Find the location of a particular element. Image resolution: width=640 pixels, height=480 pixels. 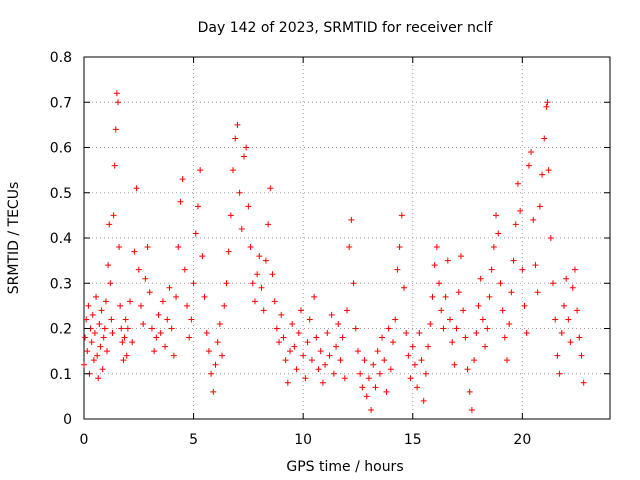

y-tick-label: 0.5 is located at coordinates (61, 194).